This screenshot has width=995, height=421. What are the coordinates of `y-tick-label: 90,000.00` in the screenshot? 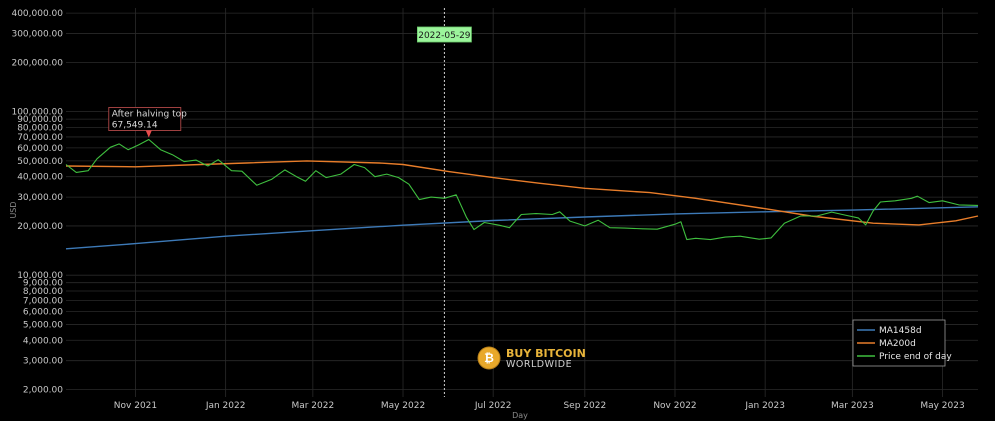 It's located at (40, 120).